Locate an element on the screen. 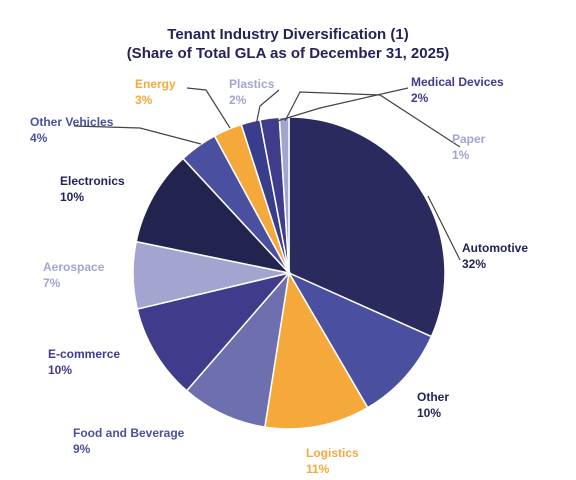 The height and width of the screenshot is (480, 576). pie-slice-food-and-beverage is located at coordinates (238, 349).